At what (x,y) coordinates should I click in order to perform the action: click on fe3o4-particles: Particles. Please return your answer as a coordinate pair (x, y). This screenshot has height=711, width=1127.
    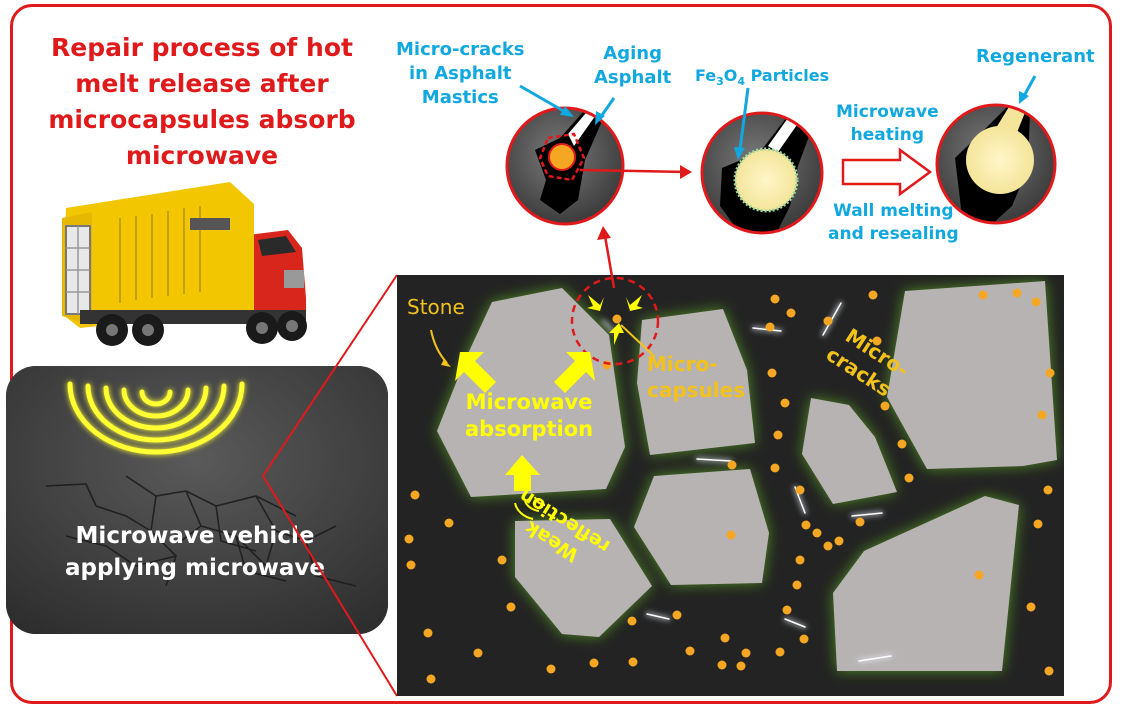
    Looking at the image, I should click on (787, 75).